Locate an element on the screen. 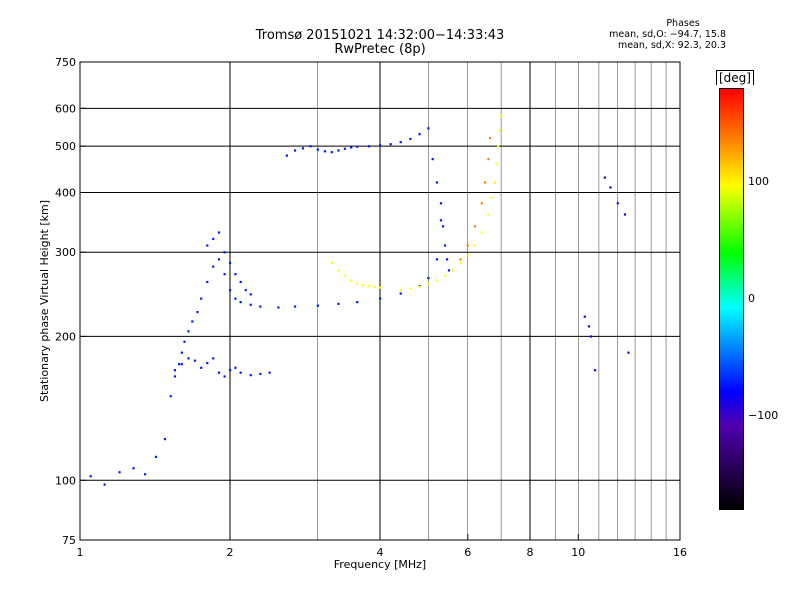 The width and height of the screenshot is (800, 600). y-axis-label: Stationary phase Virtual Height [km] is located at coordinates (44, 301).